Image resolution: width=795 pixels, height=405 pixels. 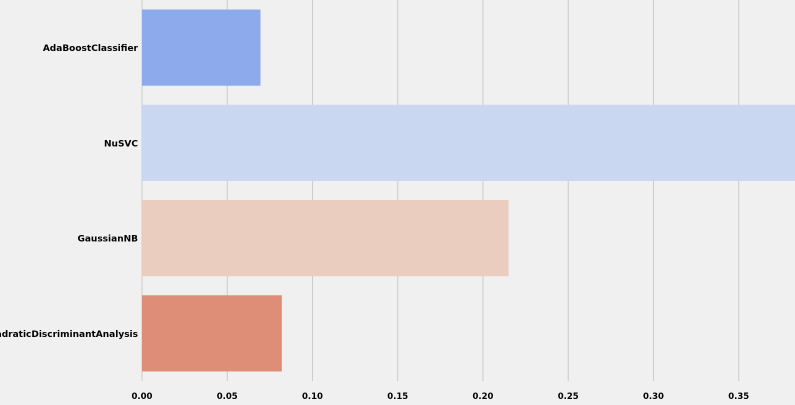 What do you see at coordinates (441, 397) in the screenshot?
I see `x-tick-labels: 0.00 0.05 0.10 0.15 0.20 0.25 0.30 0.35` at bounding box center [441, 397].